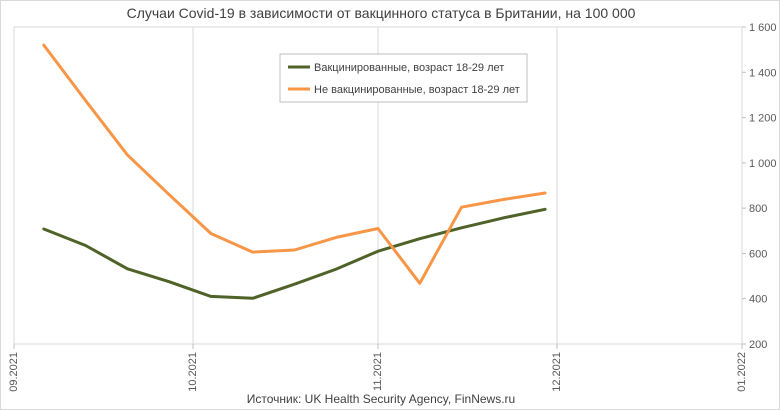  Describe the element at coordinates (758, 209) in the screenshot. I see `y-tick-label: 800` at that location.